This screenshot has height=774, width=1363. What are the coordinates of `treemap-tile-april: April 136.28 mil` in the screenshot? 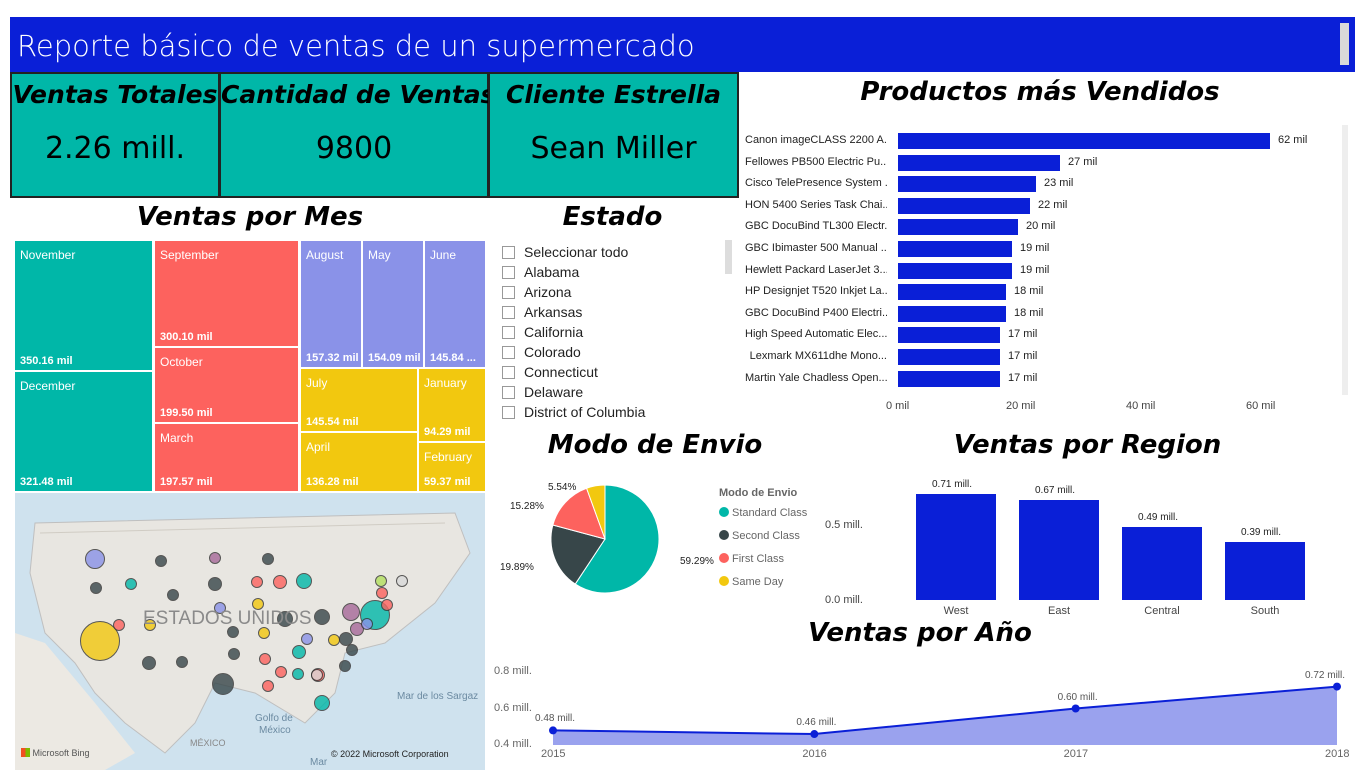 It's located at (359, 462).